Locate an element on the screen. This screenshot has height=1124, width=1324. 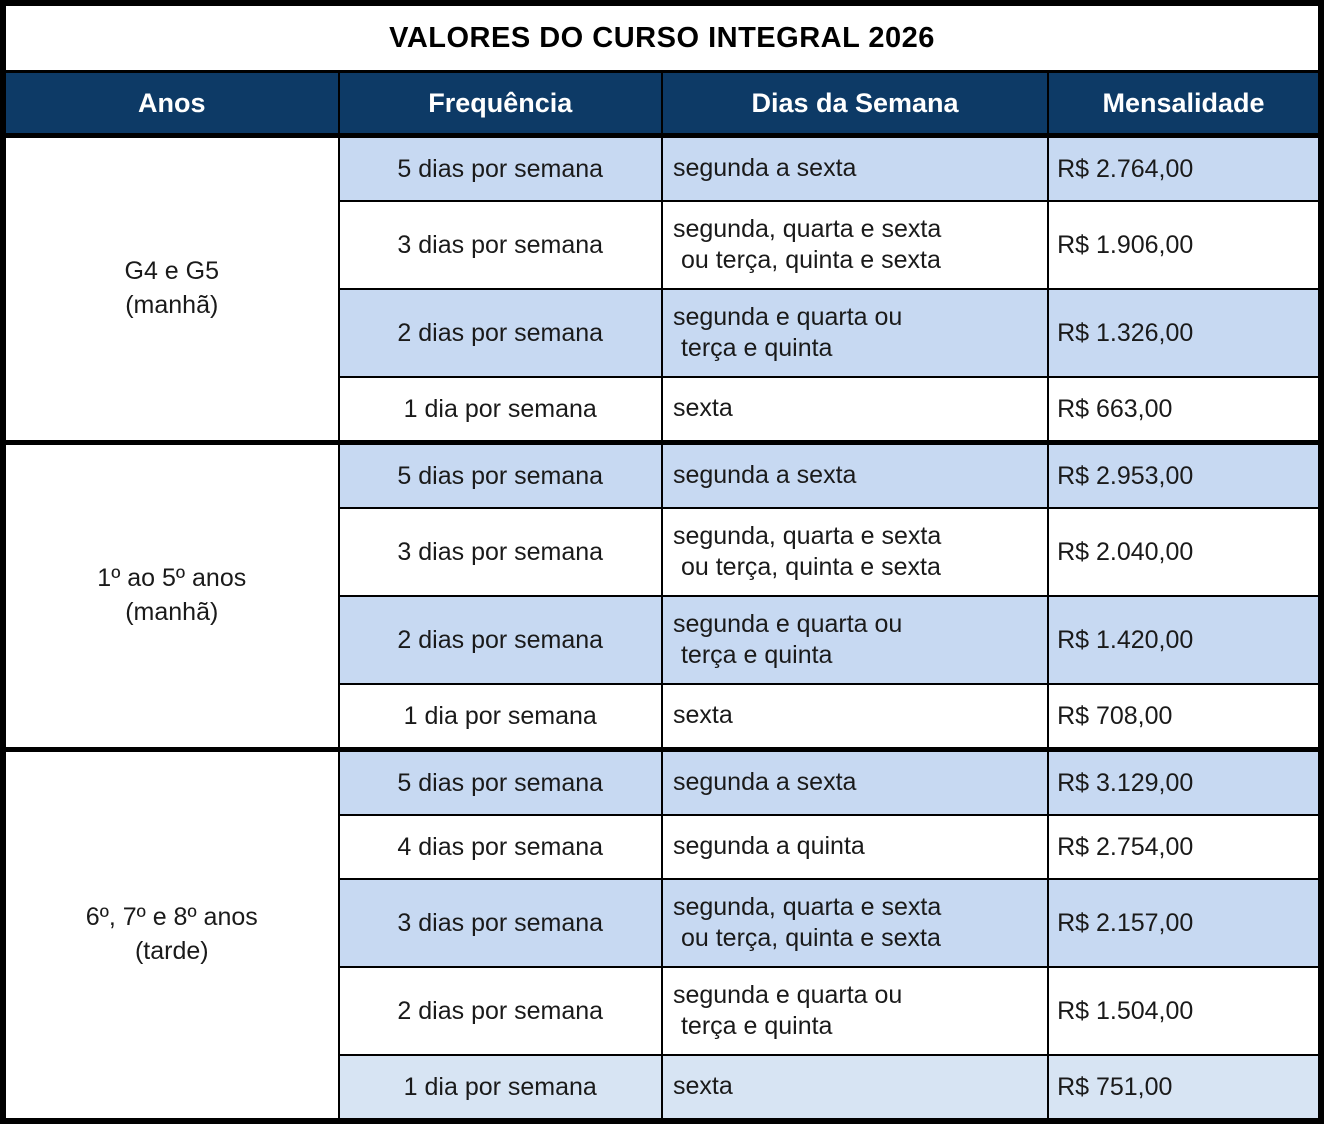
group-label-1-ao-5: 1º ao 5º anos (manhã) is located at coordinates (171, 595).